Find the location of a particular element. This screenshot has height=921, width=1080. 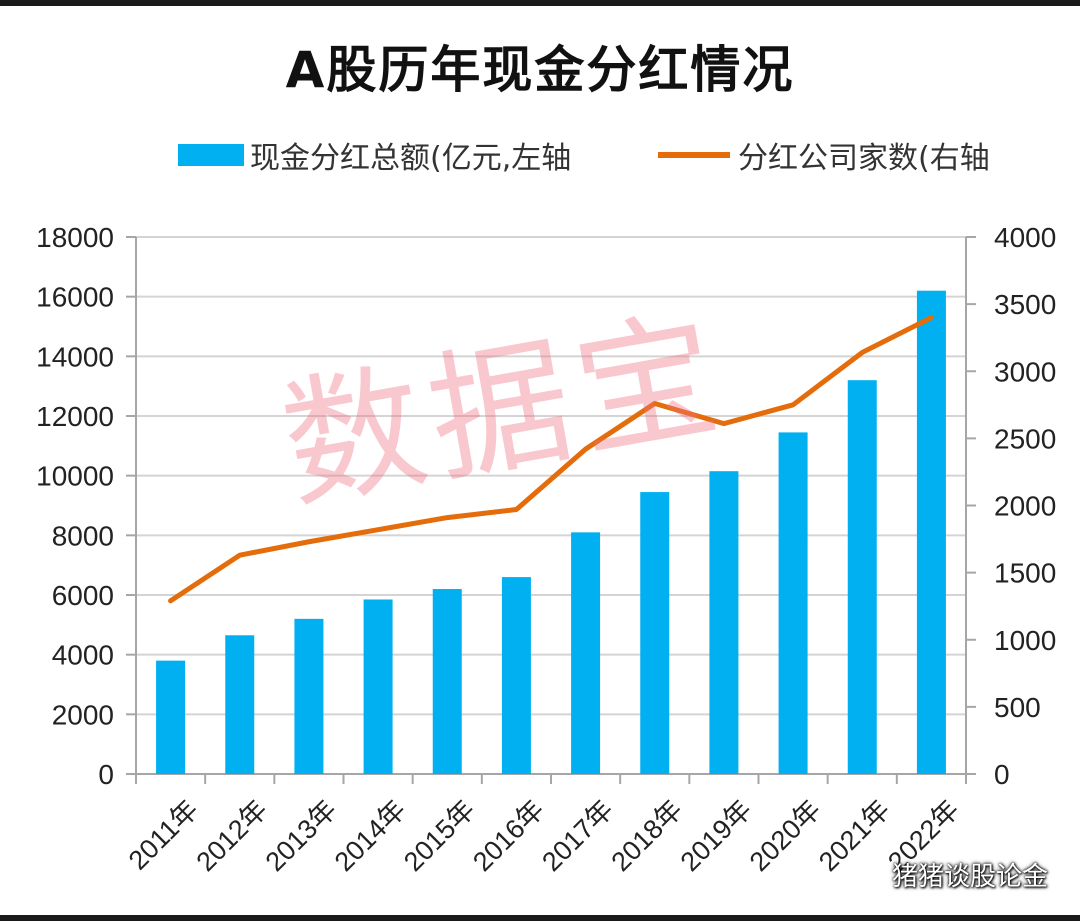

x-tick-label: 2015年 is located at coordinates (439, 835).